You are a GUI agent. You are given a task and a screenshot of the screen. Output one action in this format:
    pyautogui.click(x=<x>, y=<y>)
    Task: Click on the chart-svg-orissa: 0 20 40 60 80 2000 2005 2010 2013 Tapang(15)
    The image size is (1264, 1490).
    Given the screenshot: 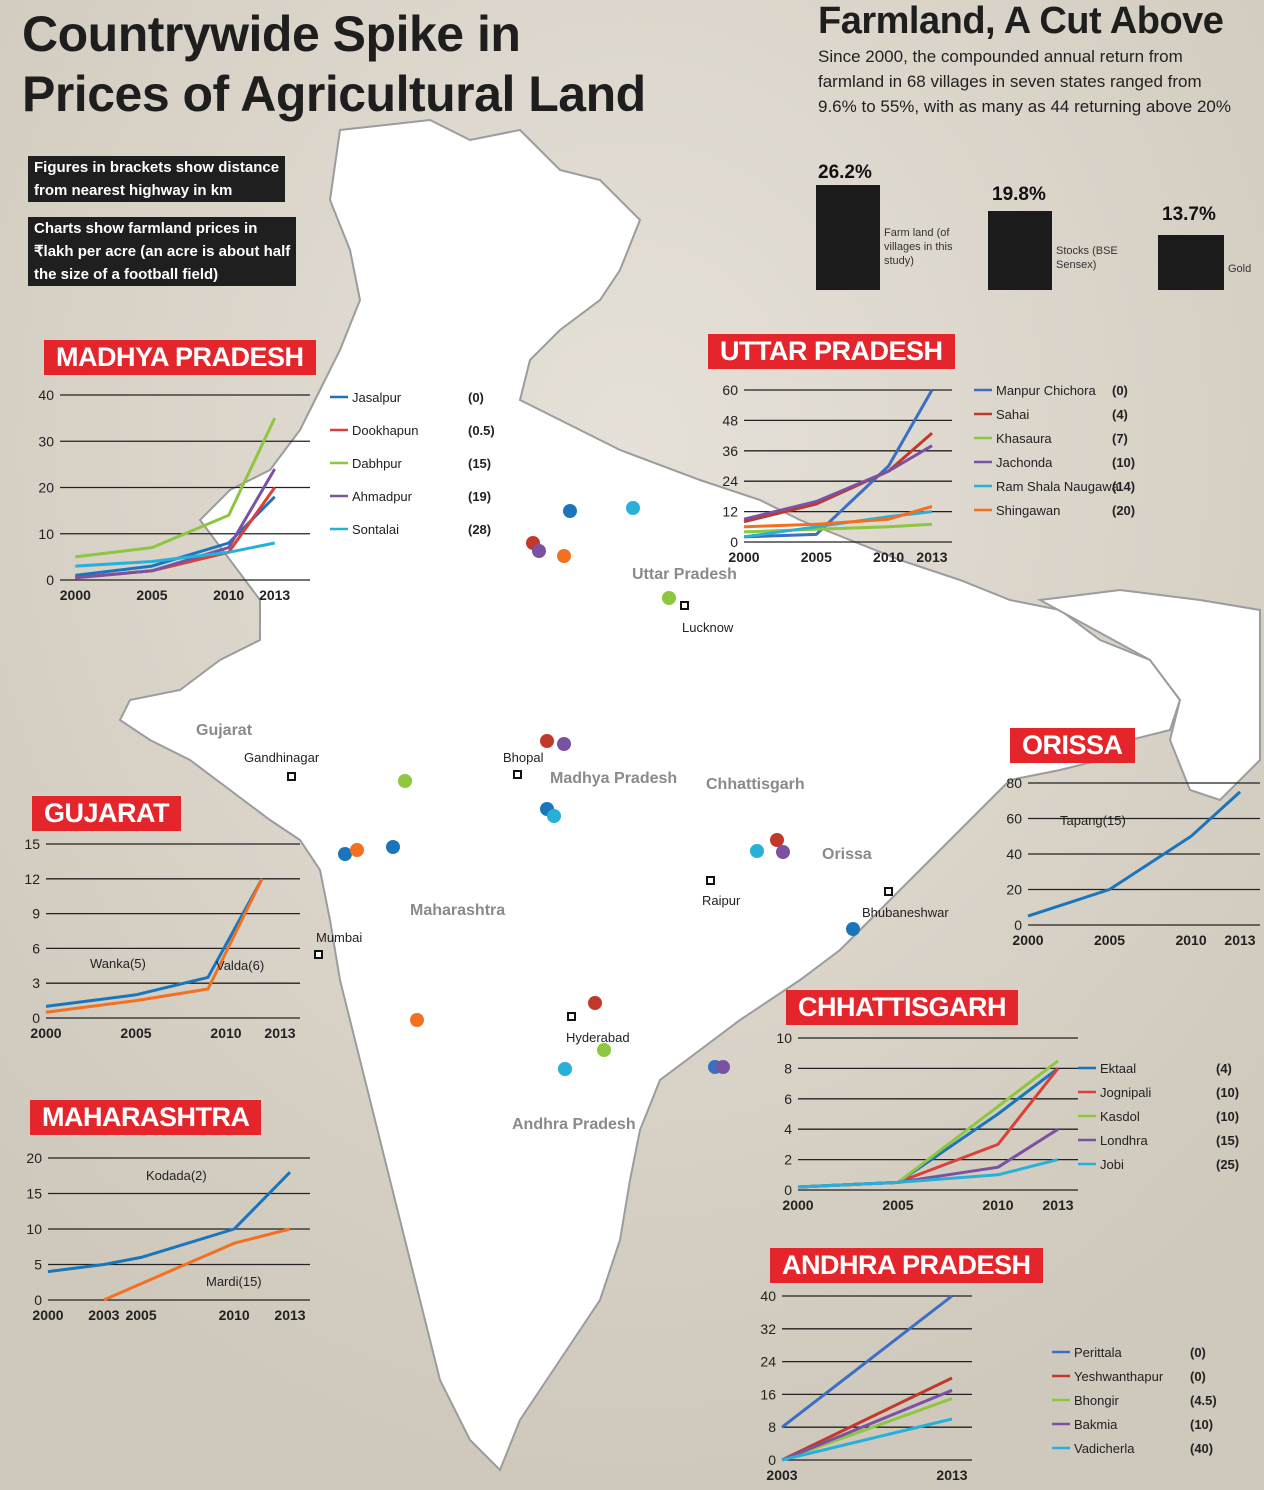 What is the action you would take?
    pyautogui.click(x=1133, y=861)
    